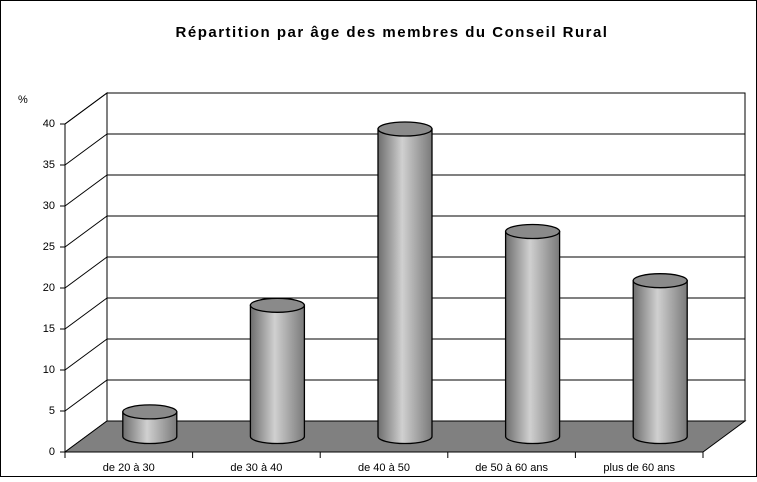 The width and height of the screenshot is (757, 482). Describe the element at coordinates (511, 468) in the screenshot. I see `x-tick-label: de 50 à 60 ans` at that location.